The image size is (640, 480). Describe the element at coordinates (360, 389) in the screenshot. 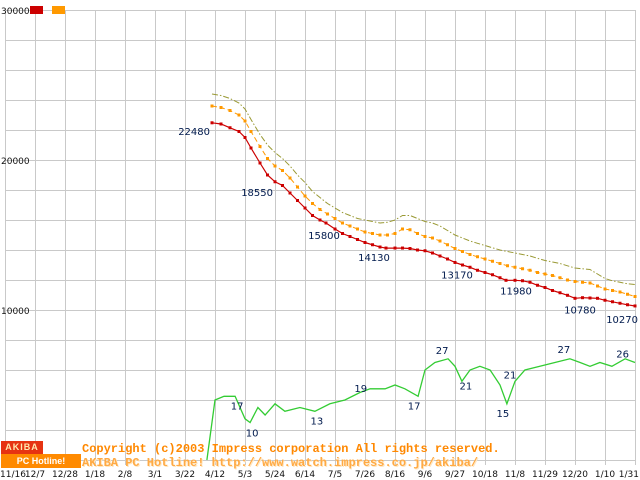

I see `count-point-label: 19` at that location.